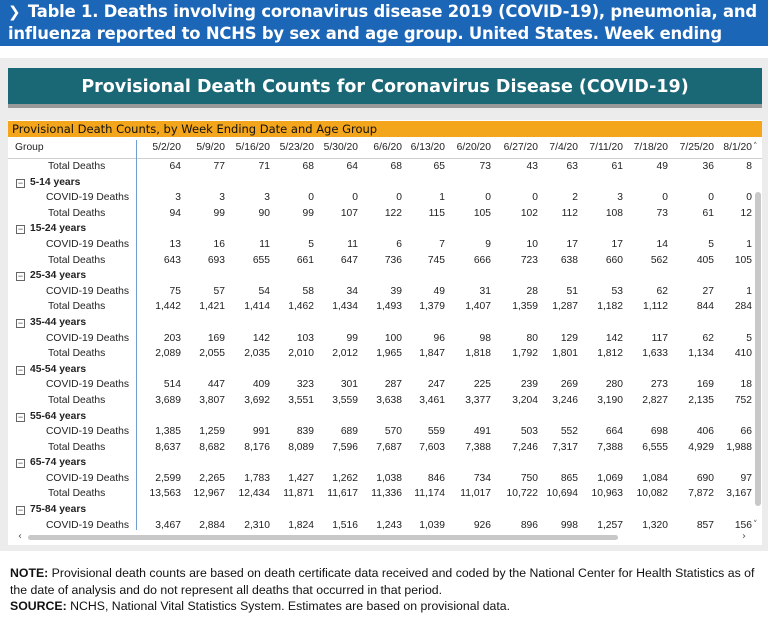 This screenshot has height=631, width=768. I want to click on scroll-left-icon: ‹, so click(20, 536).